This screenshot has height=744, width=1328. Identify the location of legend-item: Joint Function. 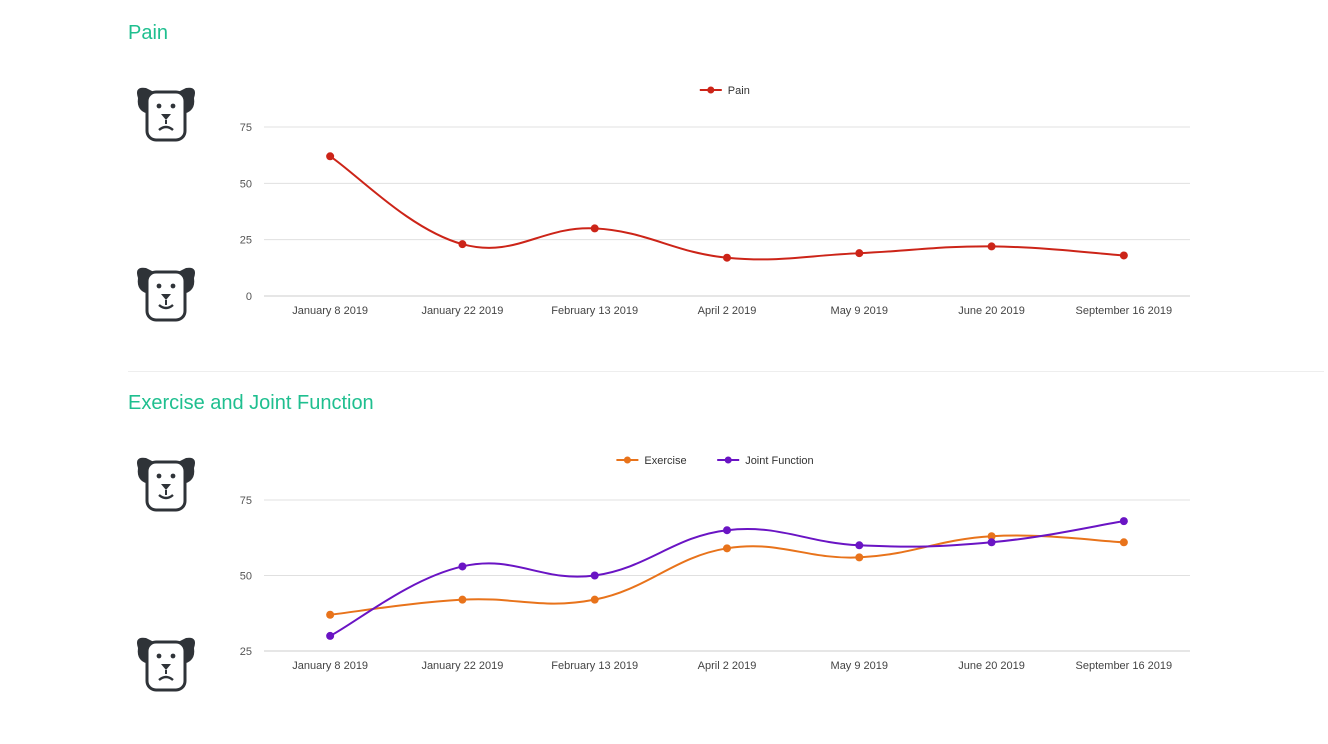
(765, 461).